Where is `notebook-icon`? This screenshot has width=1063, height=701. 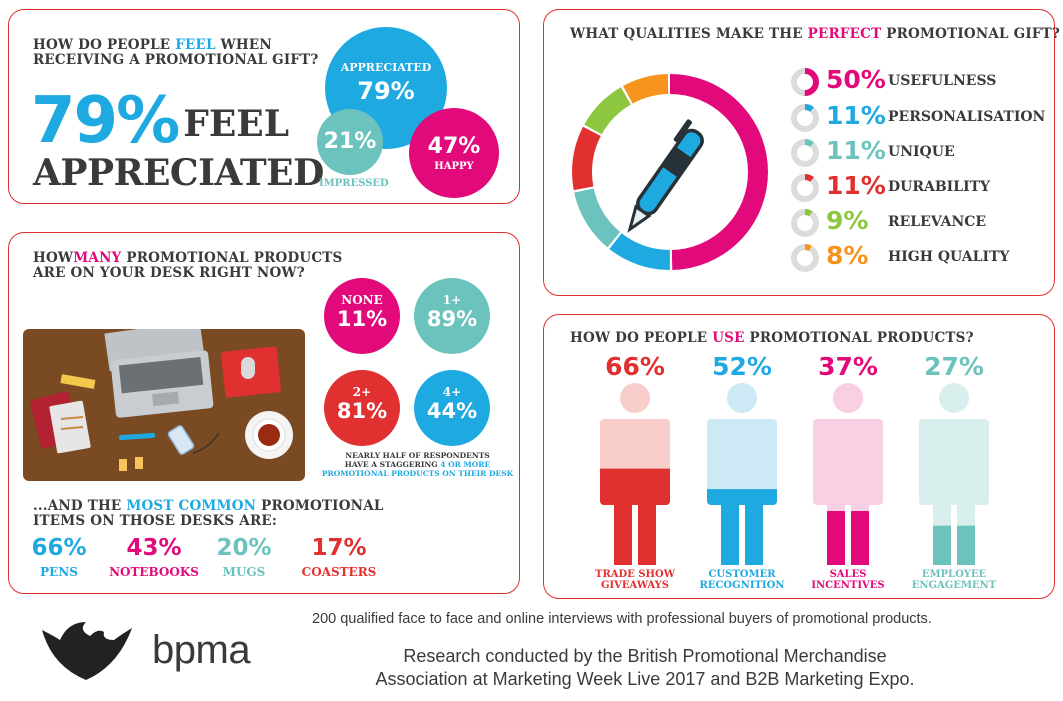
notebook-icon is located at coordinates (60, 422).